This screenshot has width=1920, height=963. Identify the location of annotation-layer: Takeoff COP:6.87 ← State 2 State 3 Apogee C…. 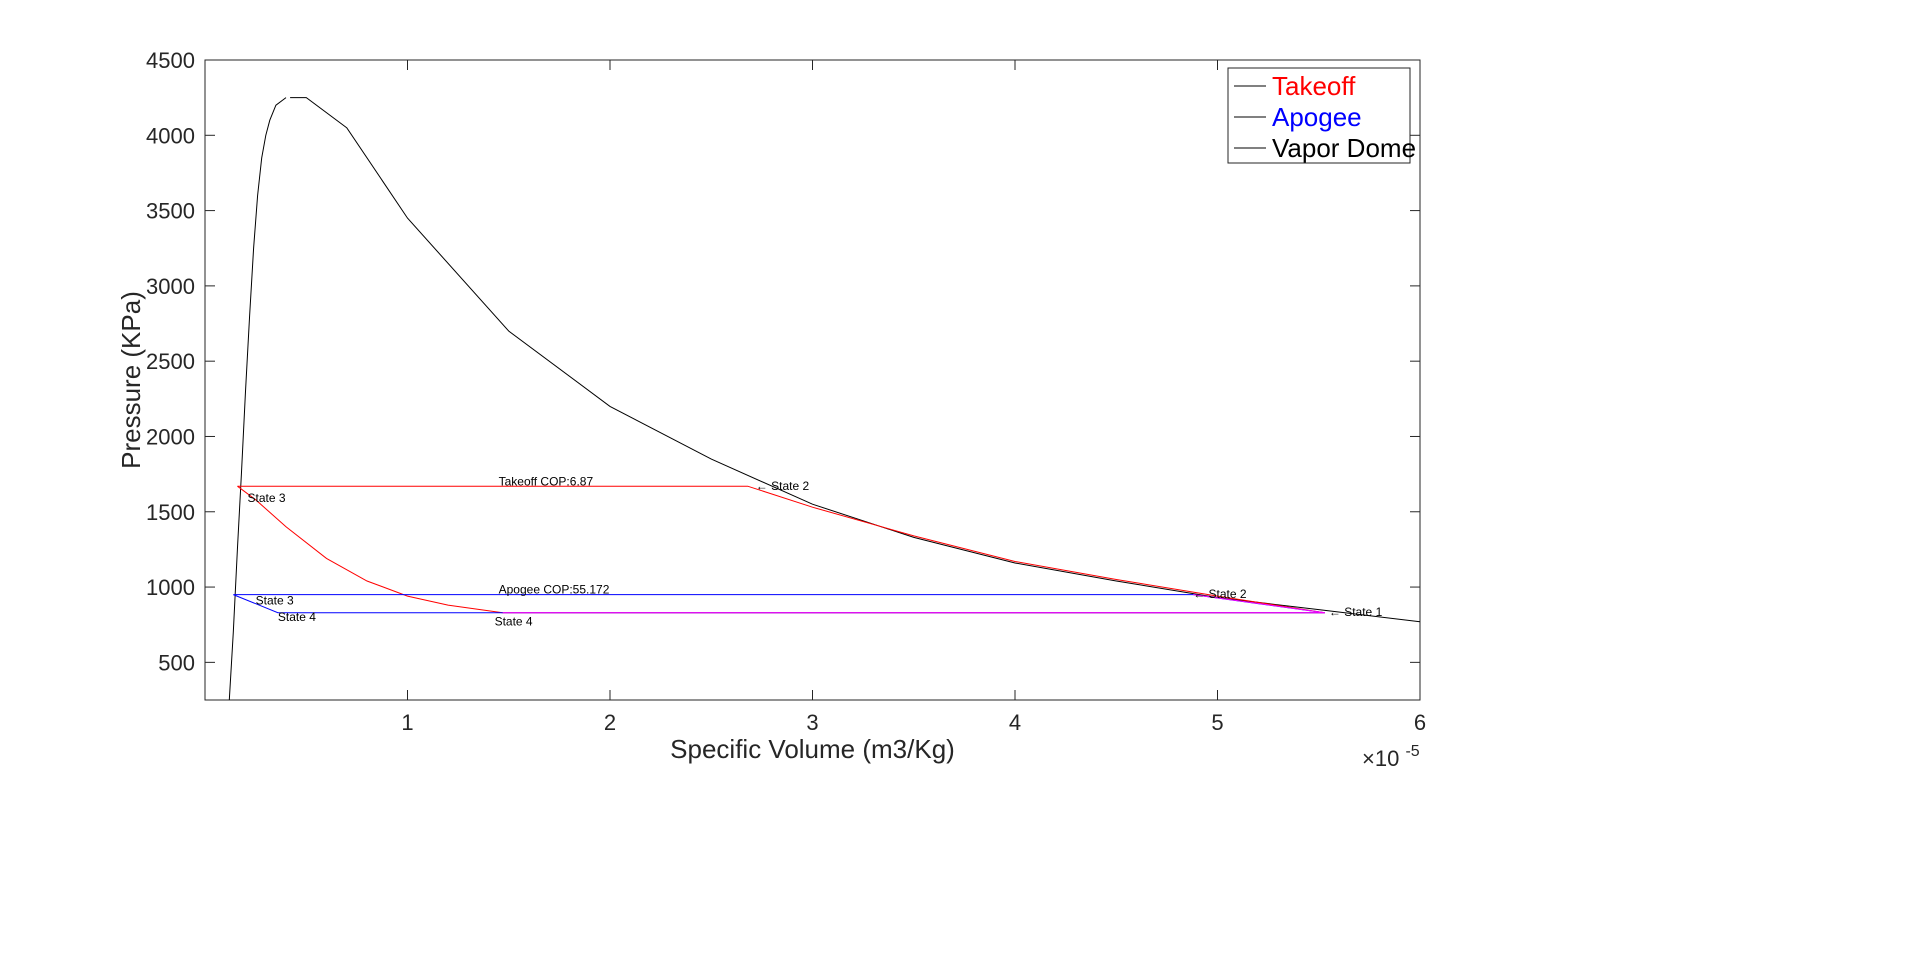
(815, 552).